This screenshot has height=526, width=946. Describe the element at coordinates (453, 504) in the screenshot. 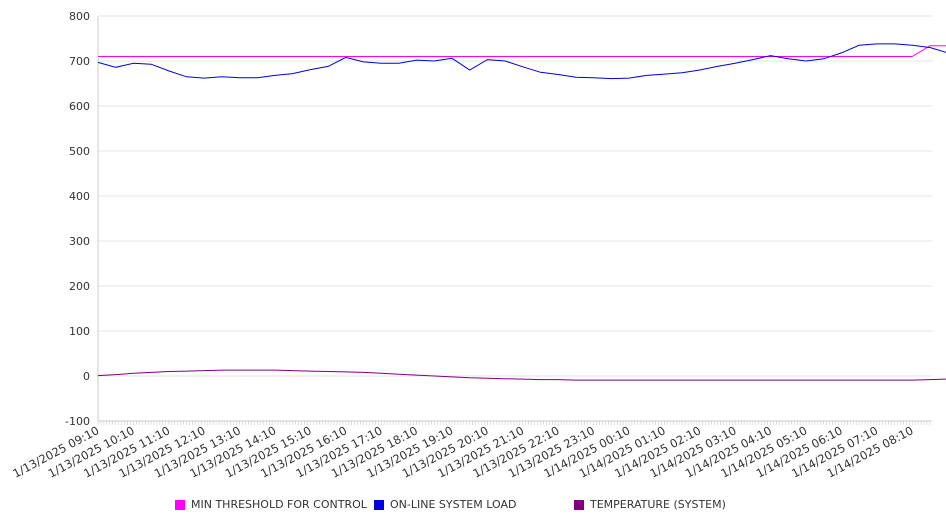

I see `legend-label-system-load: ON-LINE SYSTEM LOAD` at that location.